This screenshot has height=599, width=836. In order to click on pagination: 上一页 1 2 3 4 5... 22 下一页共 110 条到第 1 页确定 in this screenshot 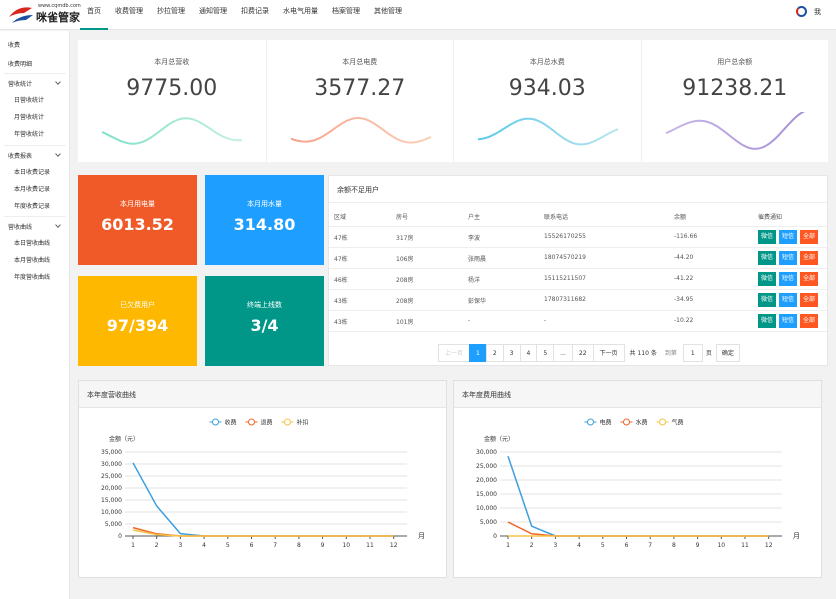, I will do `click(589, 352)`.